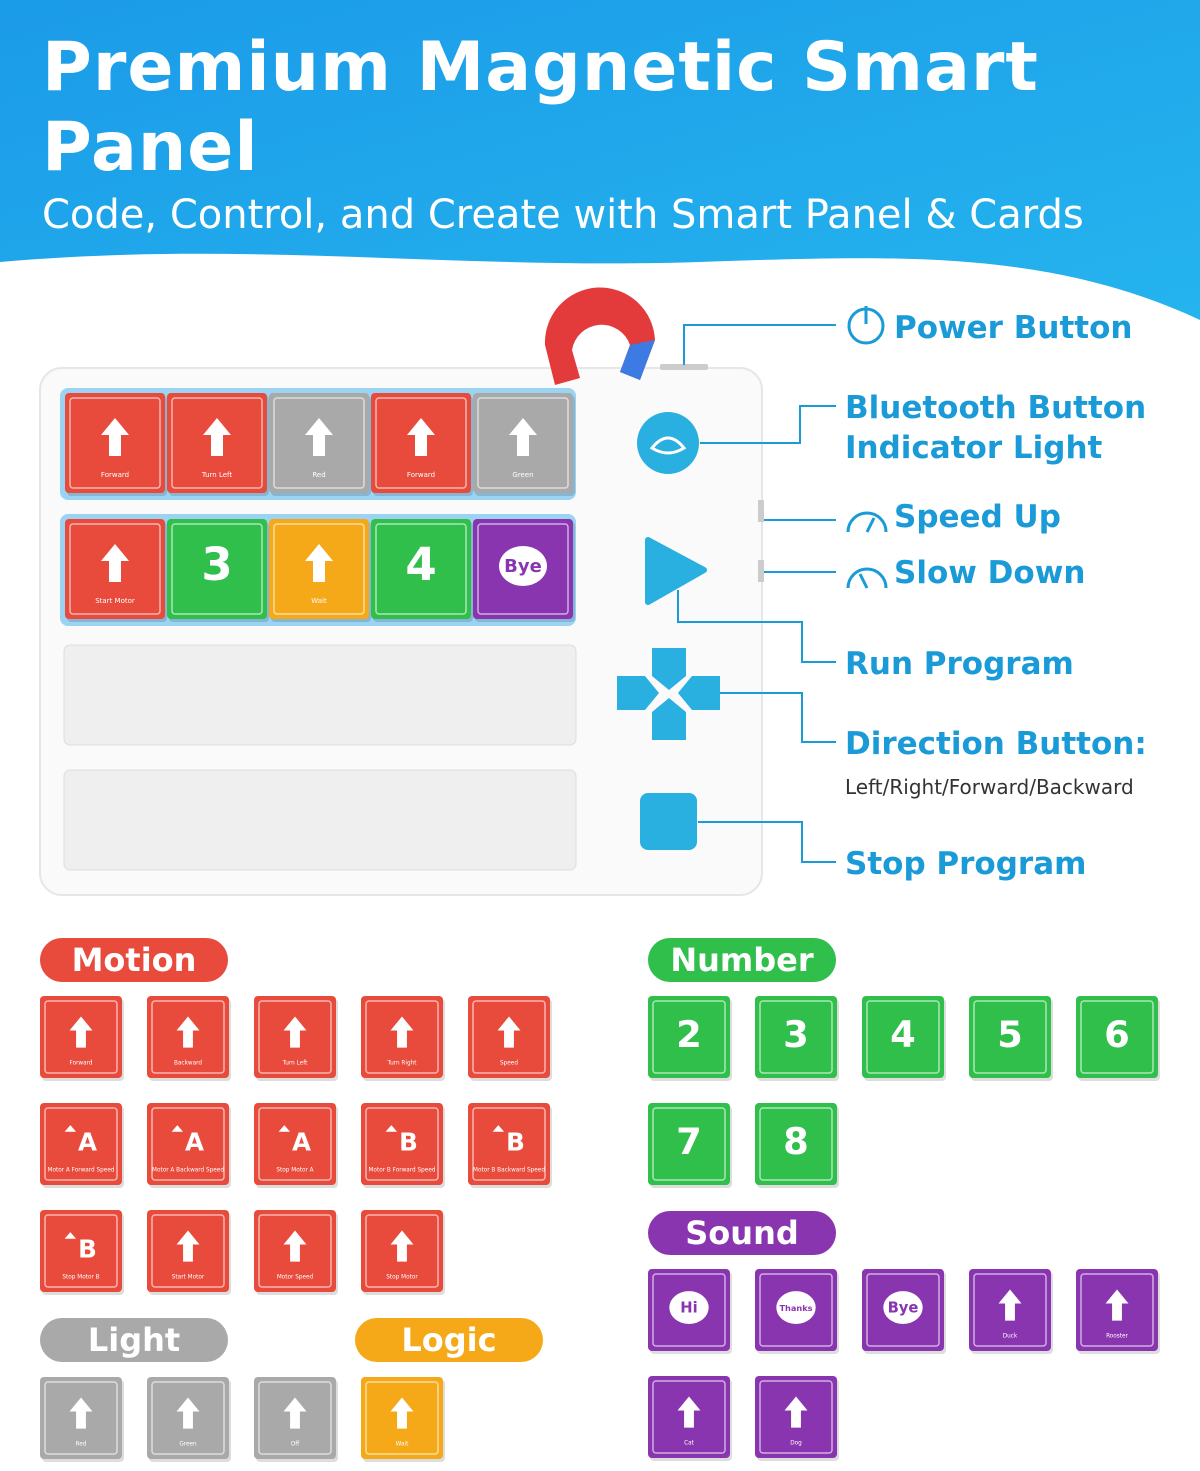 Image resolution: width=1200 pixels, height=1471 pixels. Describe the element at coordinates (401, 1171) in the screenshot. I see `card-label: Motor B Forward Speed` at that location.